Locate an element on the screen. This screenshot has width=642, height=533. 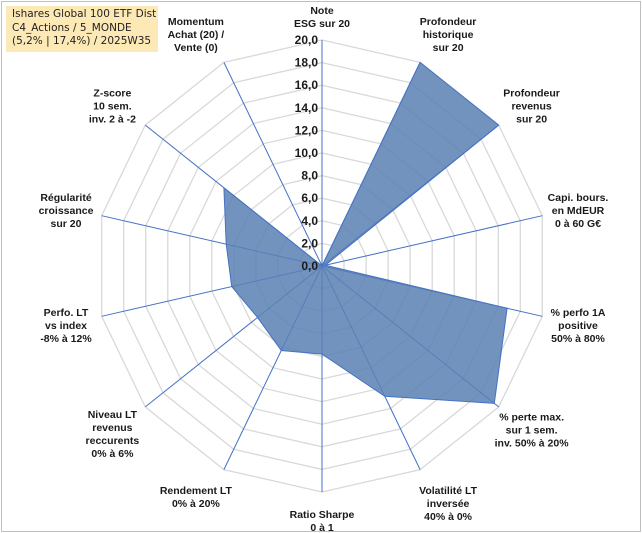
axis-label-line: 10 sem. is located at coordinates (112, 107).